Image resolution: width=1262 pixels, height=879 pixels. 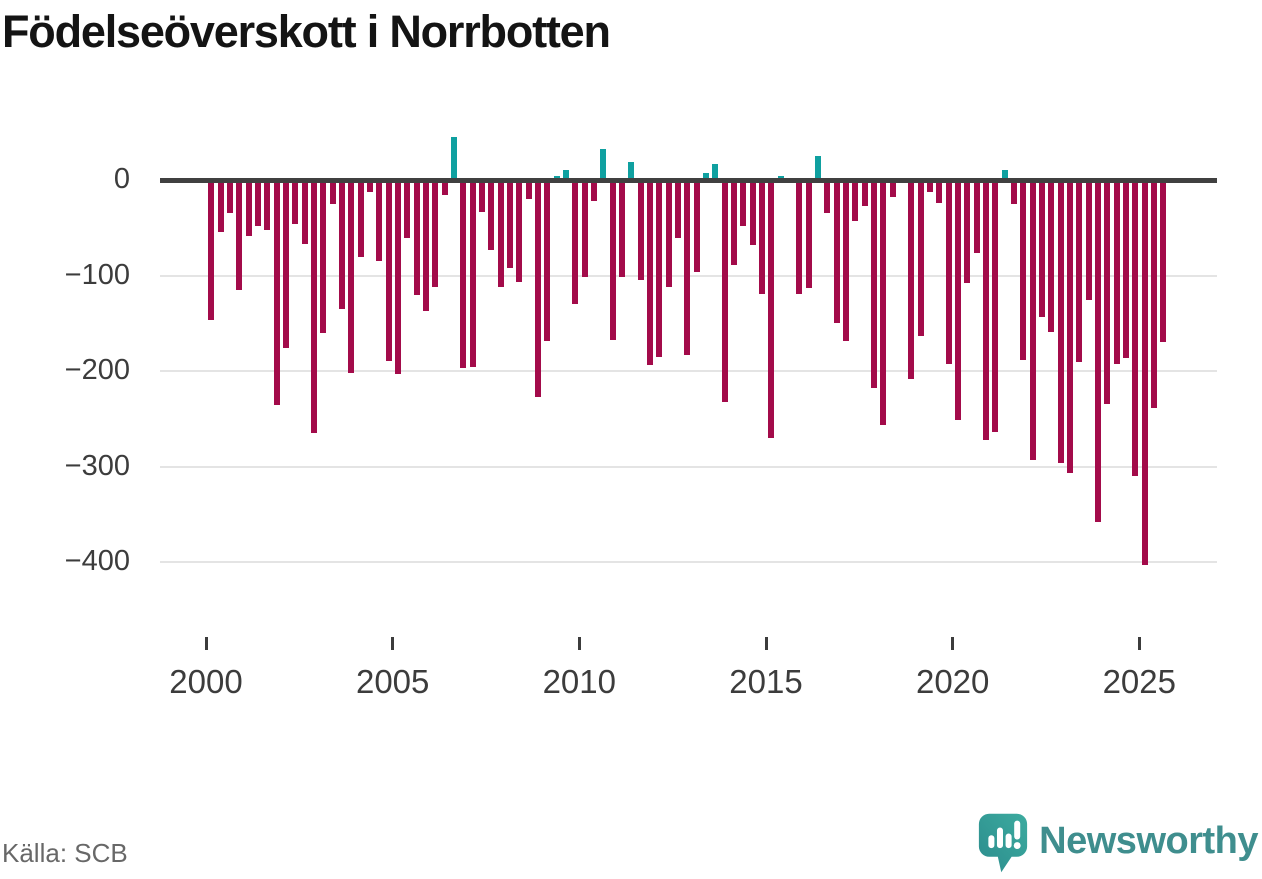 I want to click on bar-2006-q1, so click(x=435, y=233).